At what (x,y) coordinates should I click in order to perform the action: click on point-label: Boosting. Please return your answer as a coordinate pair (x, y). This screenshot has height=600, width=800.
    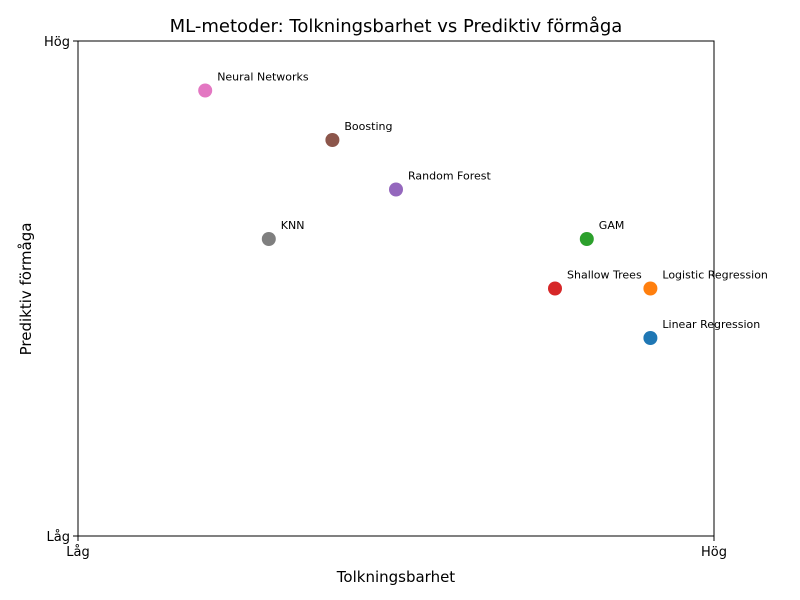
    Looking at the image, I should click on (368, 126).